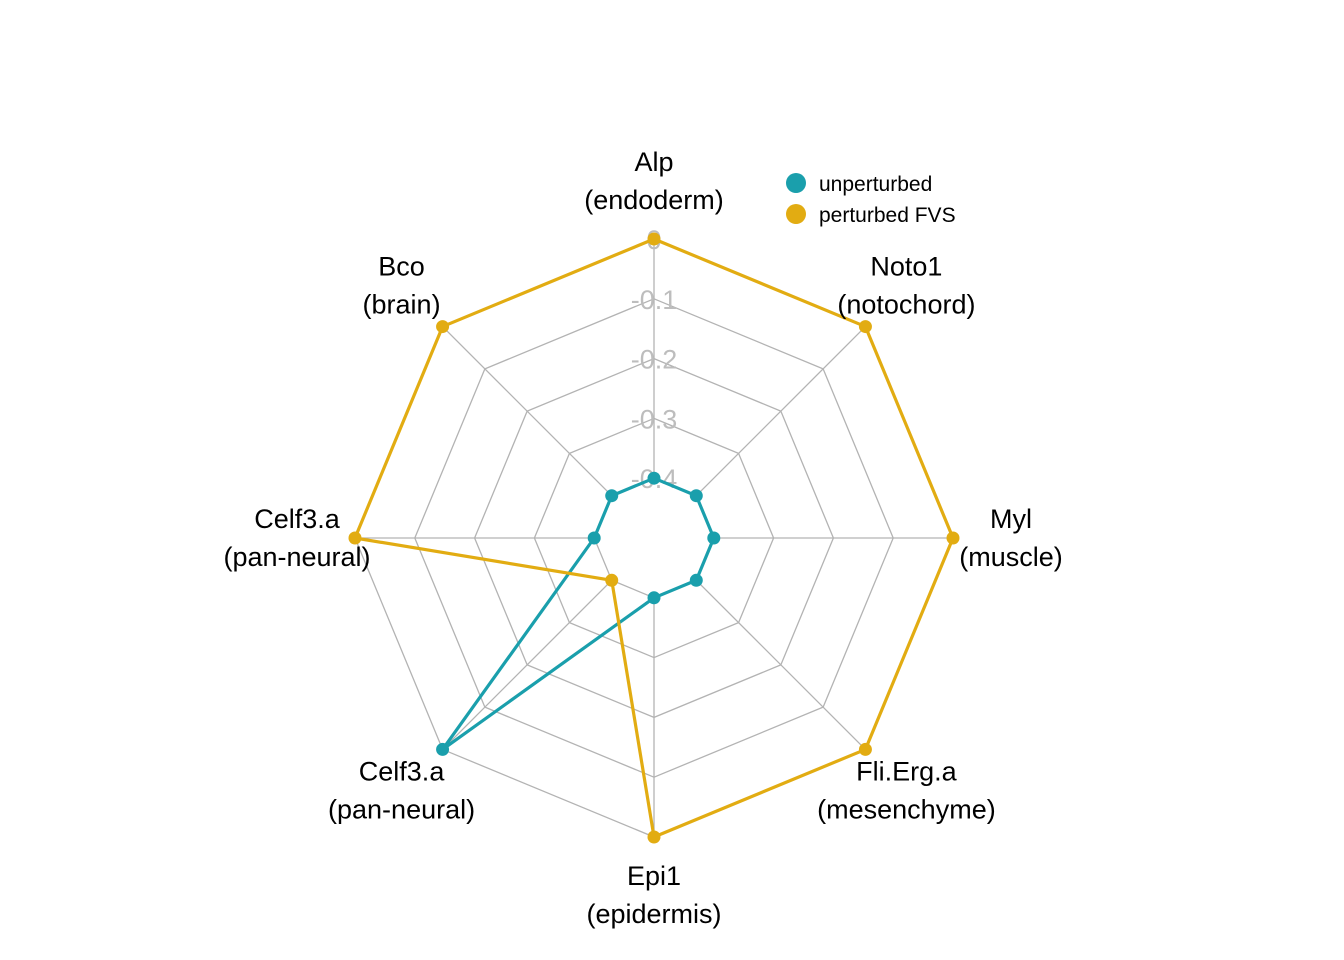  Describe the element at coordinates (796, 183) in the screenshot. I see `legend-swatch-unperturbed` at that location.